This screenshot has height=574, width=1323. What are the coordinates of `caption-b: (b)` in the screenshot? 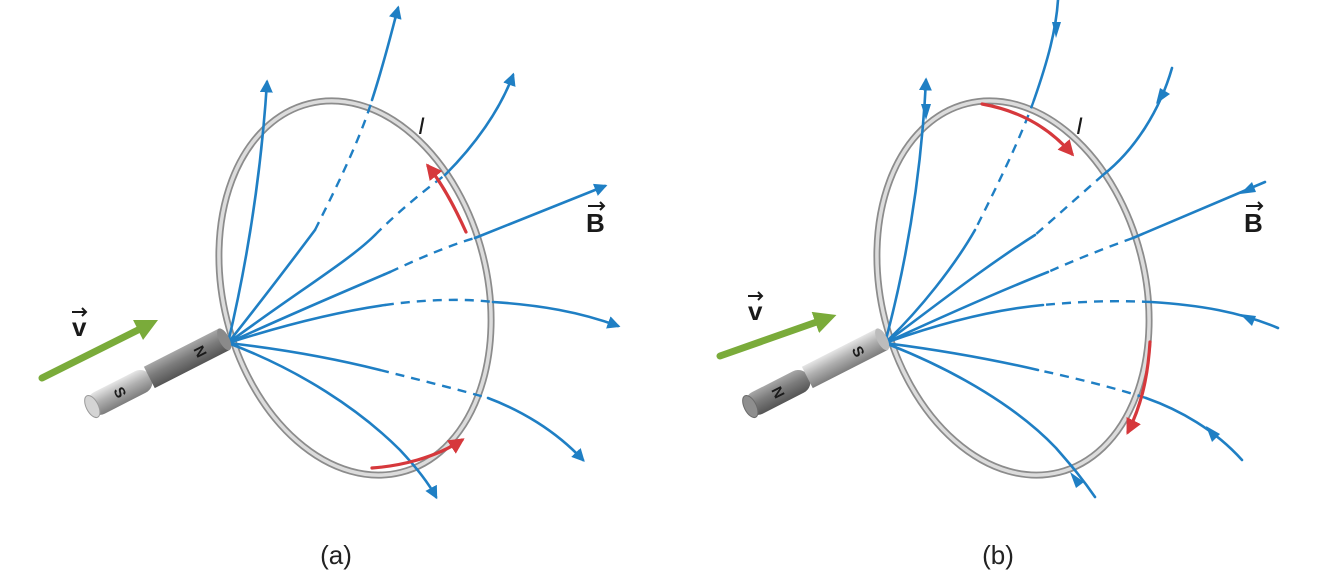 It's located at (998, 555).